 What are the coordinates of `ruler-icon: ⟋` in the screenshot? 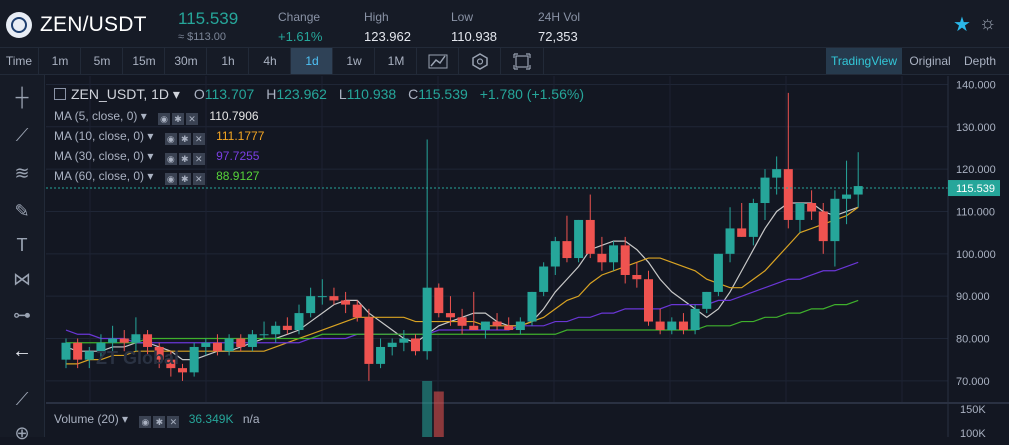 It's located at (22, 399).